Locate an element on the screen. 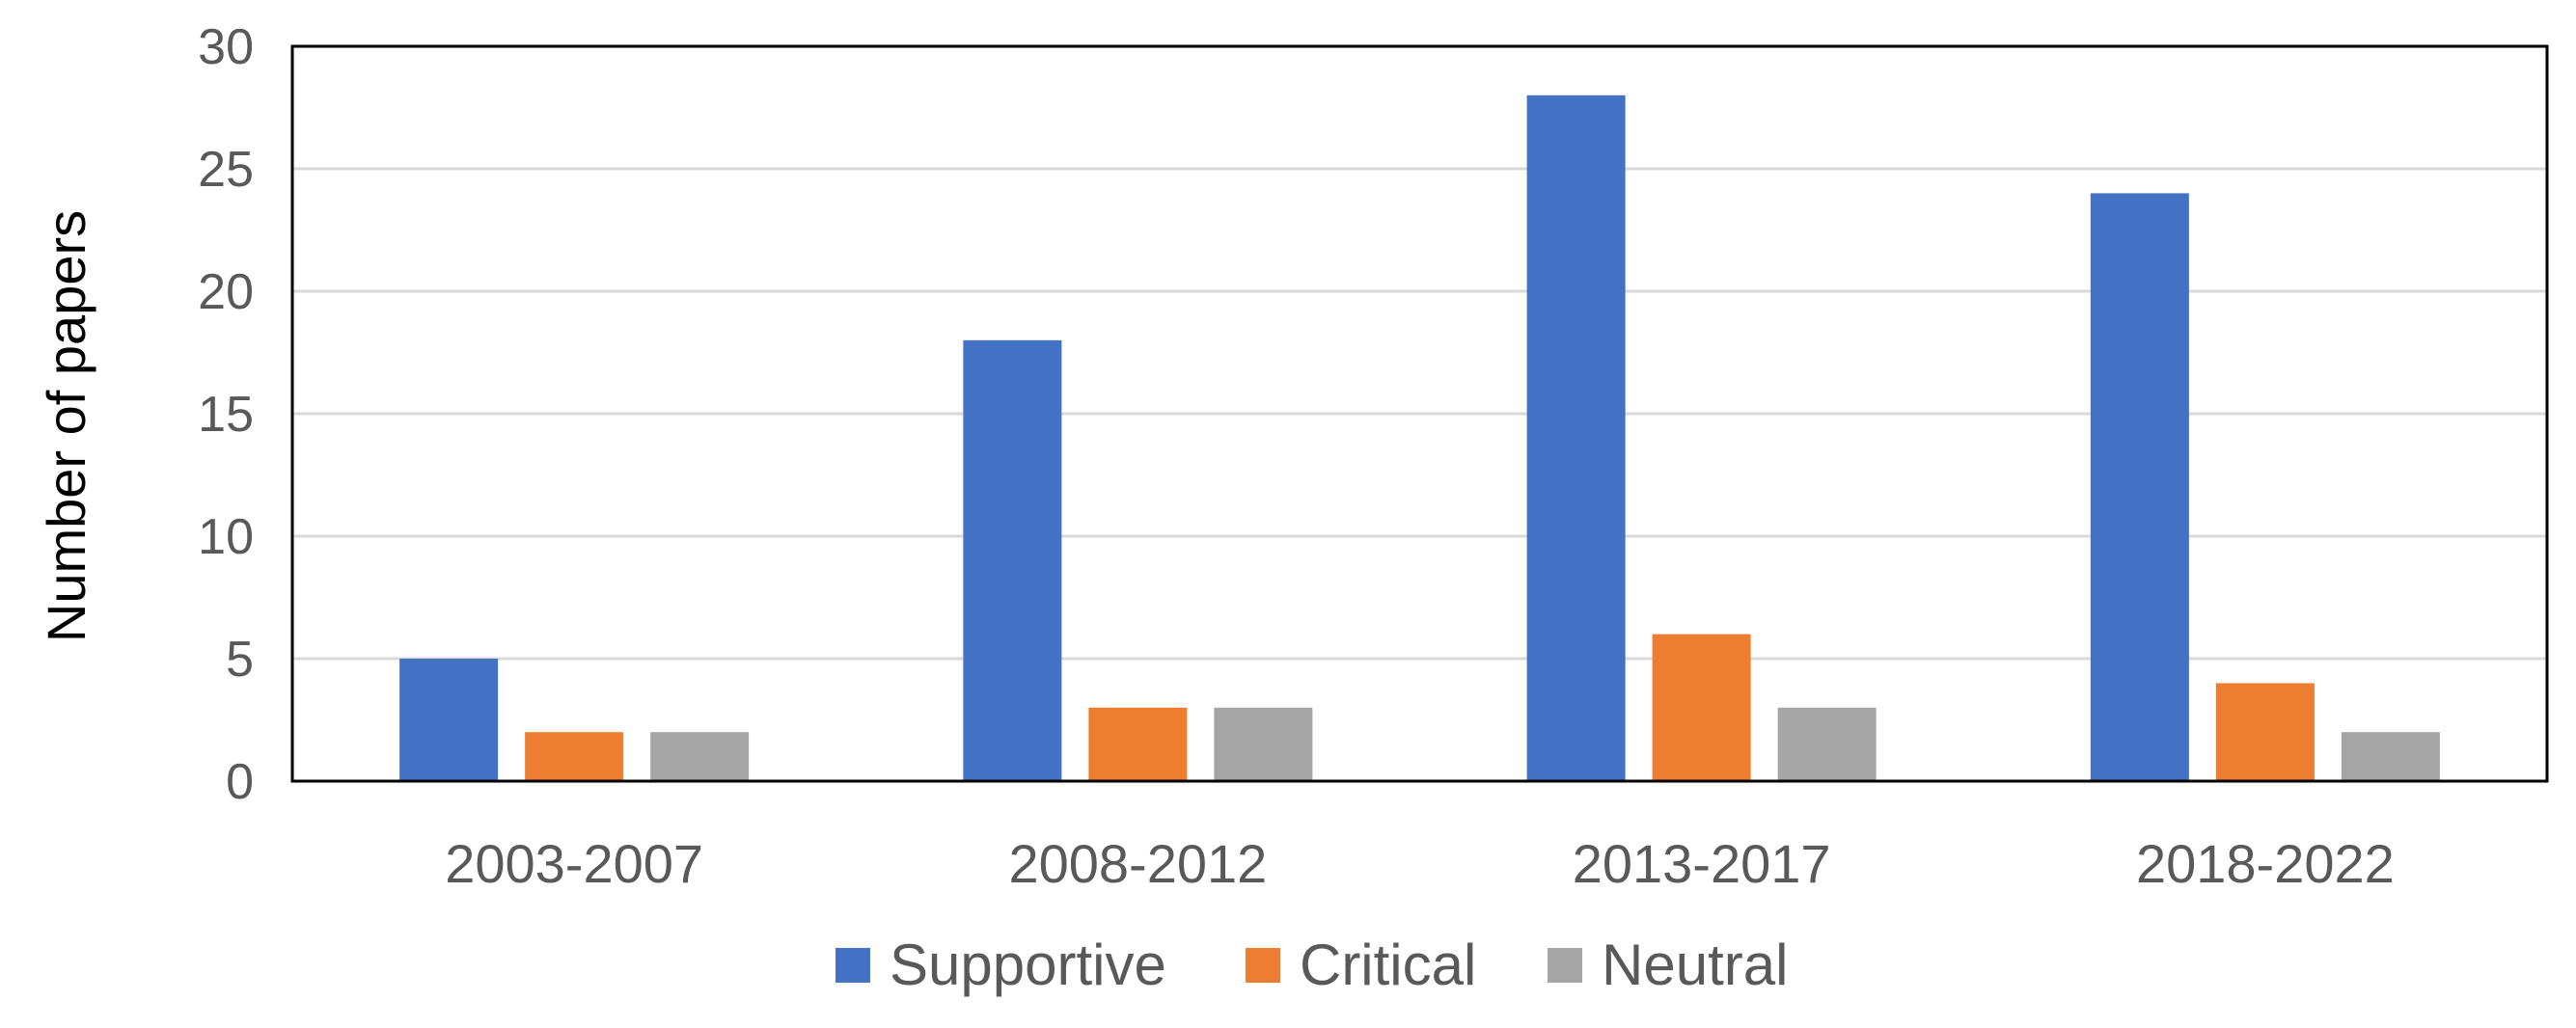 This screenshot has height=1028, width=2576. bar-supportive-2018-2022 is located at coordinates (2140, 487).